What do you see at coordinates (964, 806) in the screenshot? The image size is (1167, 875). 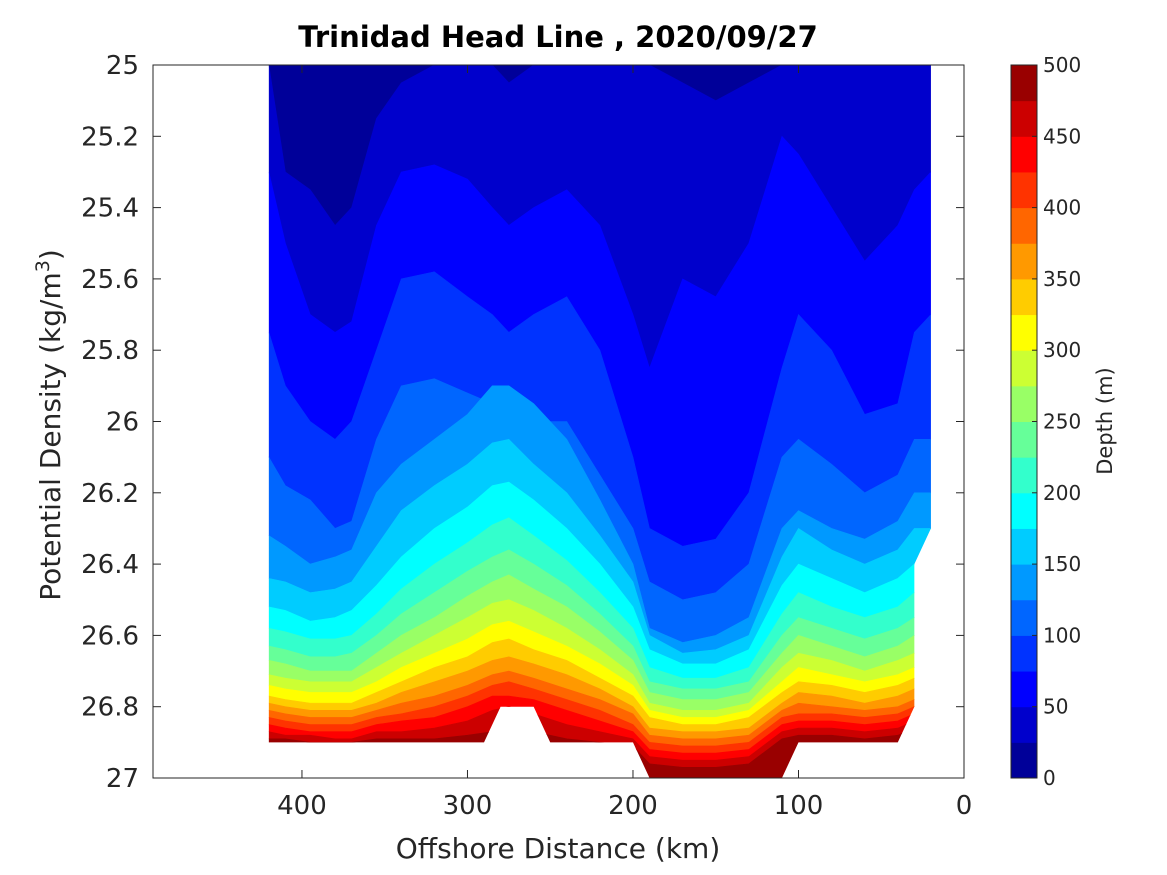 I see `x-tick-label: 0` at bounding box center [964, 806].